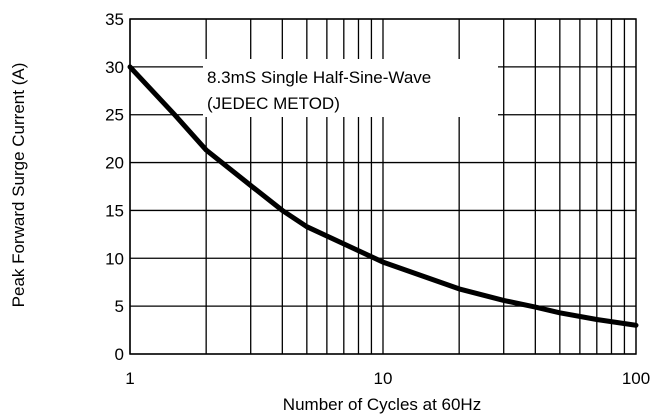 This screenshot has width=659, height=416. I want to click on y-axis-title: Peak Forward Surge Current (A), so click(18, 185).